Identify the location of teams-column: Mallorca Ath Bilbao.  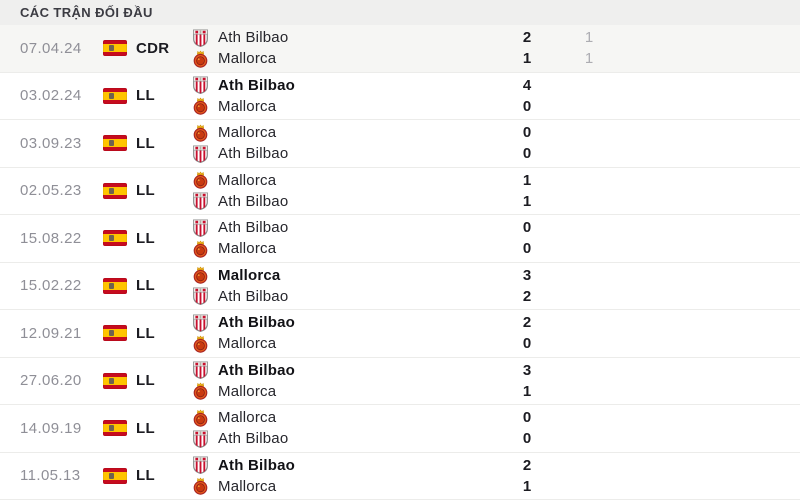
(349, 143).